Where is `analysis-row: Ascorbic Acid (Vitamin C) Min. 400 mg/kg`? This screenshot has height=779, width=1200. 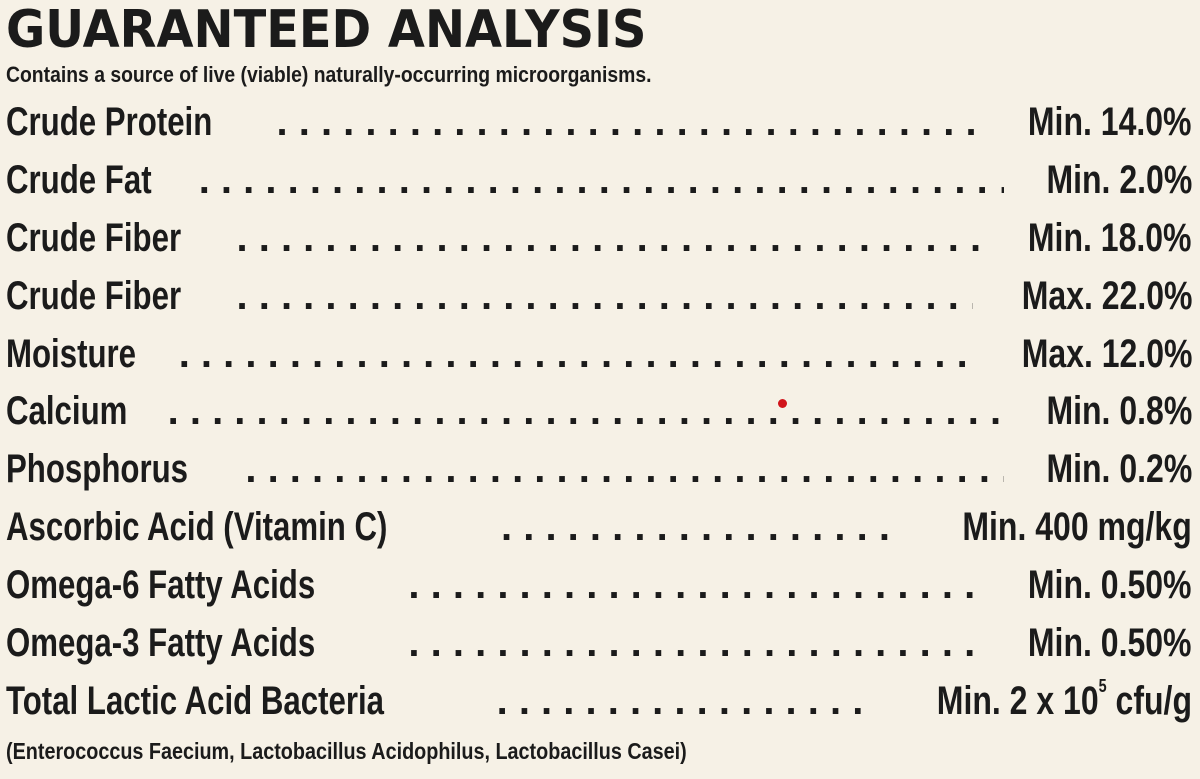
analysis-row: Ascorbic Acid (Vitamin C) Min. 400 mg/kg is located at coordinates (599, 528).